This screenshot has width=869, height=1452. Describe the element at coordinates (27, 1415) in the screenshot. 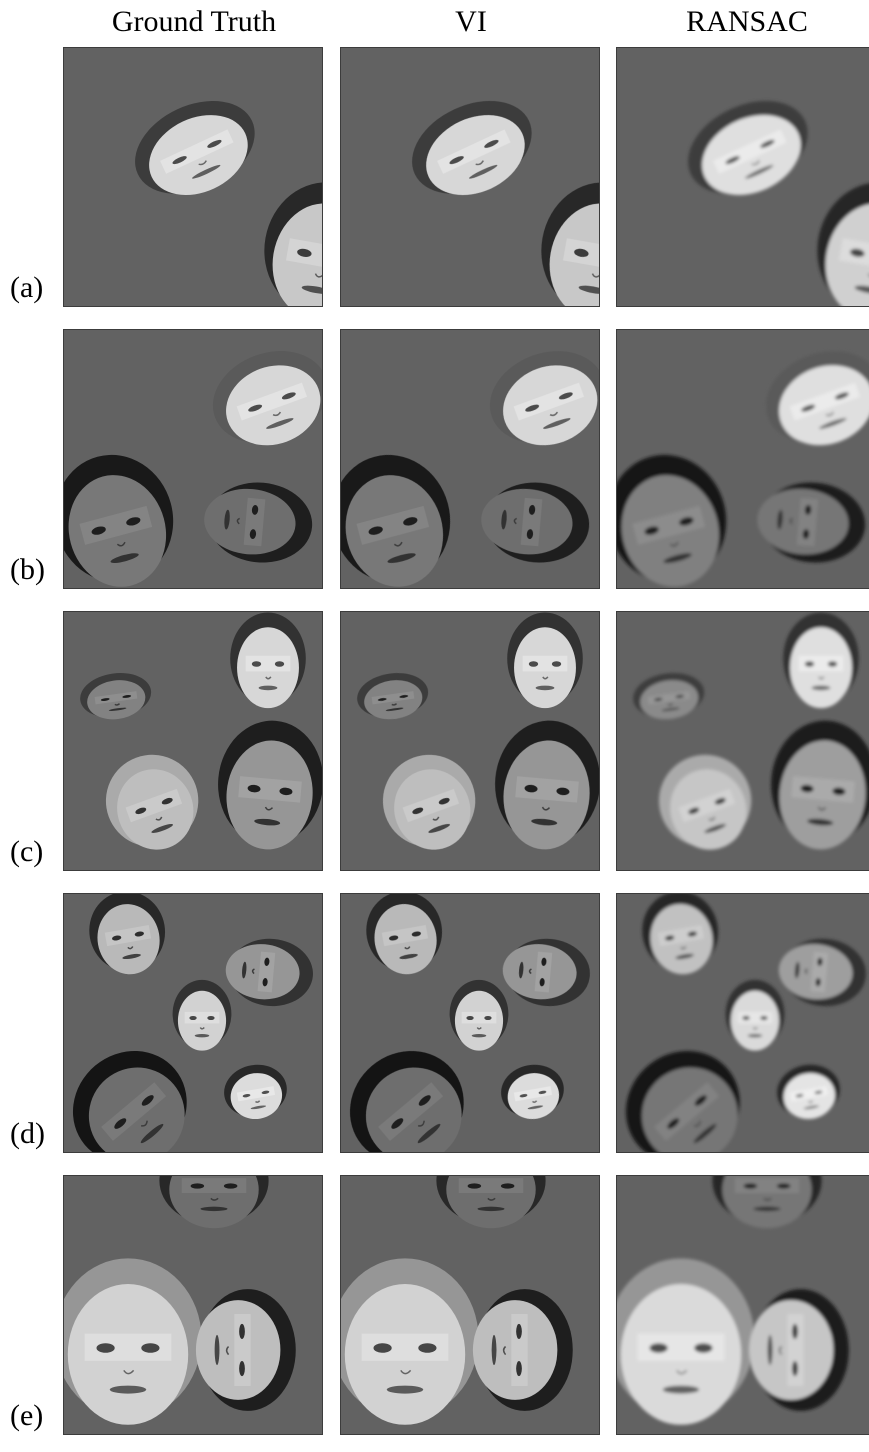

I see `row-label: (e)` at that location.